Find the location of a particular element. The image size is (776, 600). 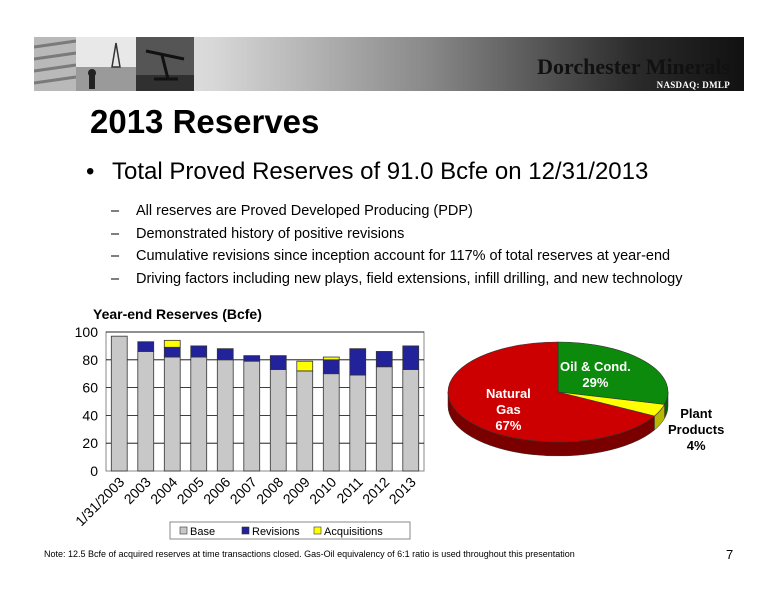

y-tick-label: 60 is located at coordinates (90, 388).